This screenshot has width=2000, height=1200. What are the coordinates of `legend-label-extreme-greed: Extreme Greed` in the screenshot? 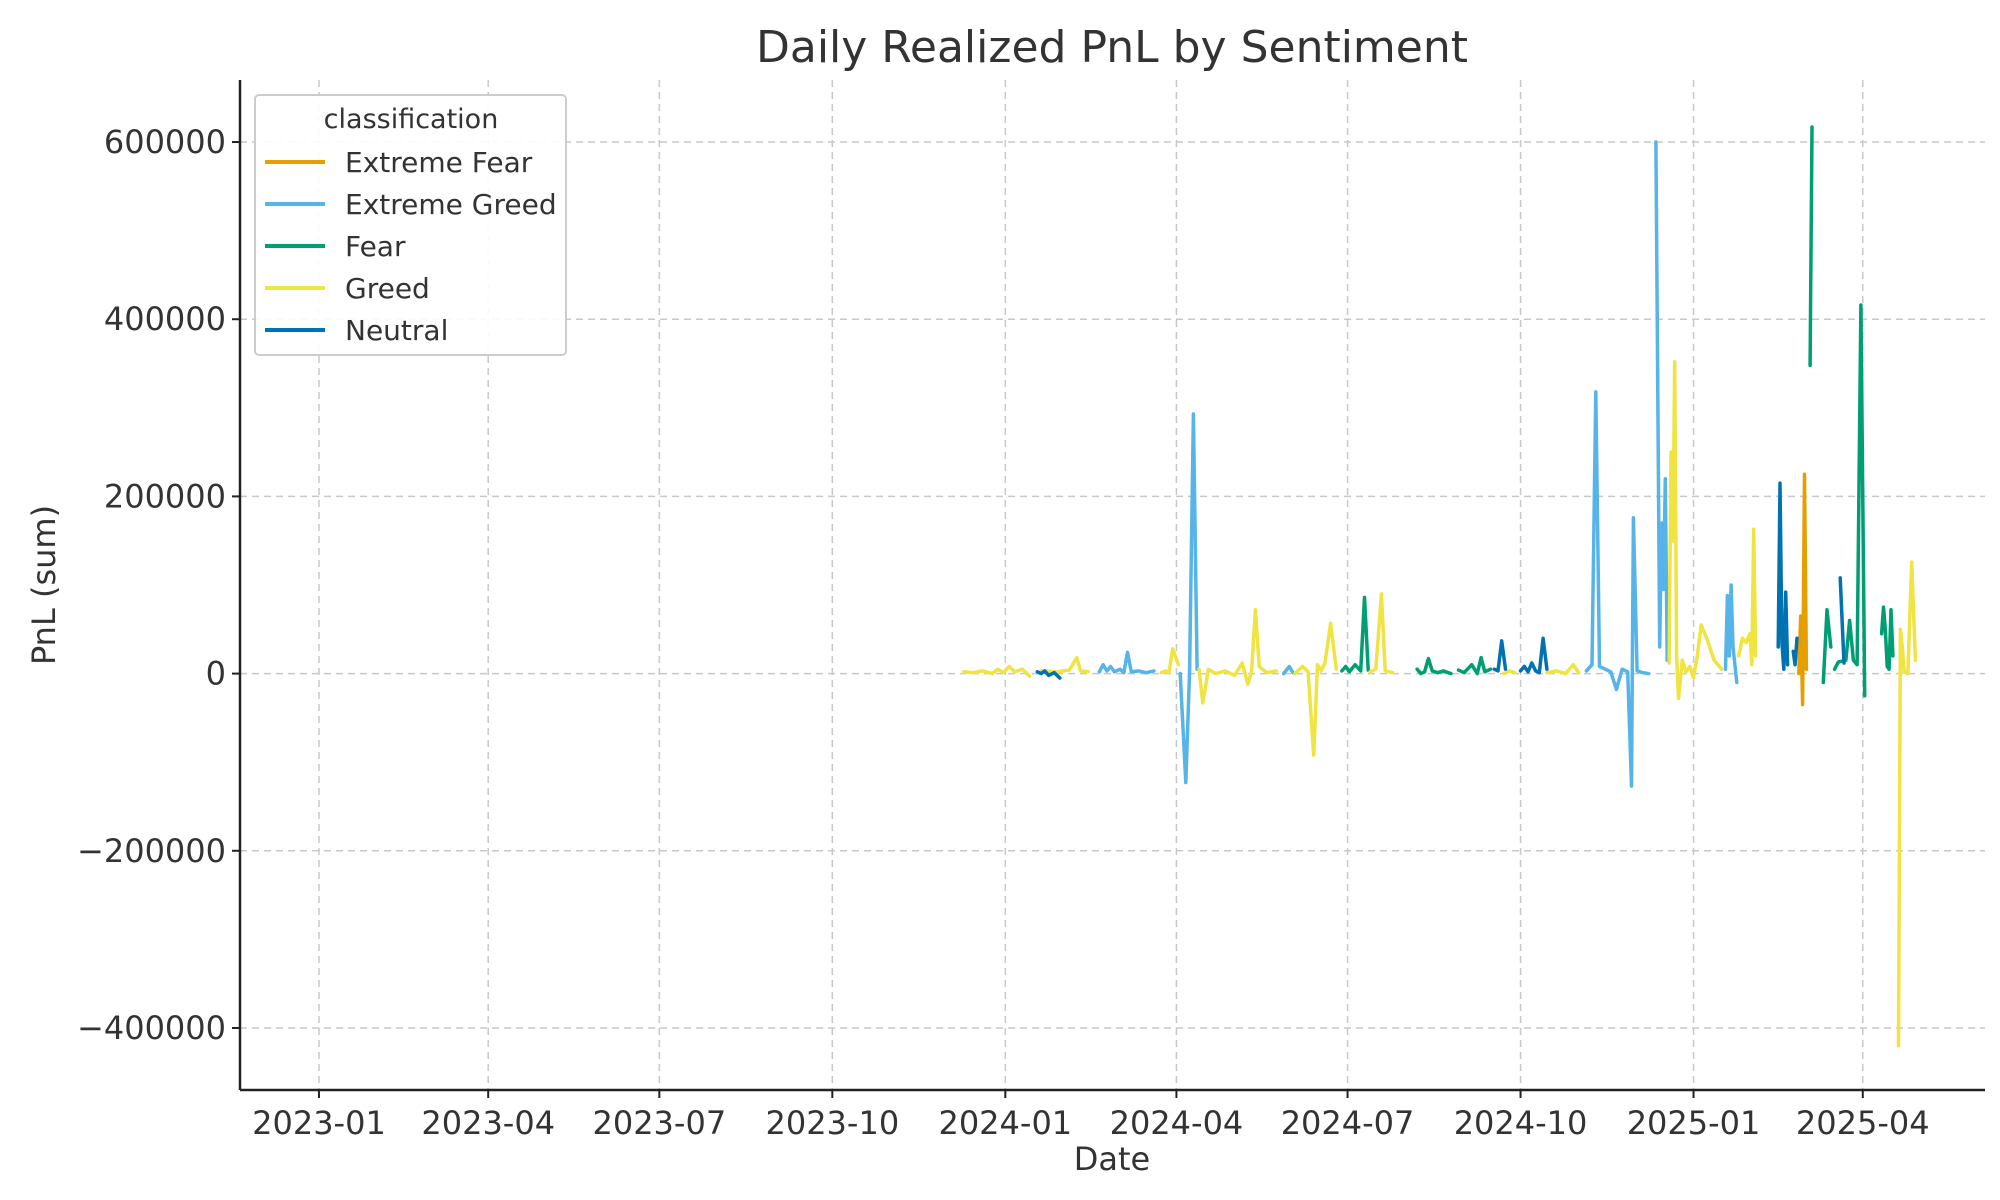 It's located at (451, 204).